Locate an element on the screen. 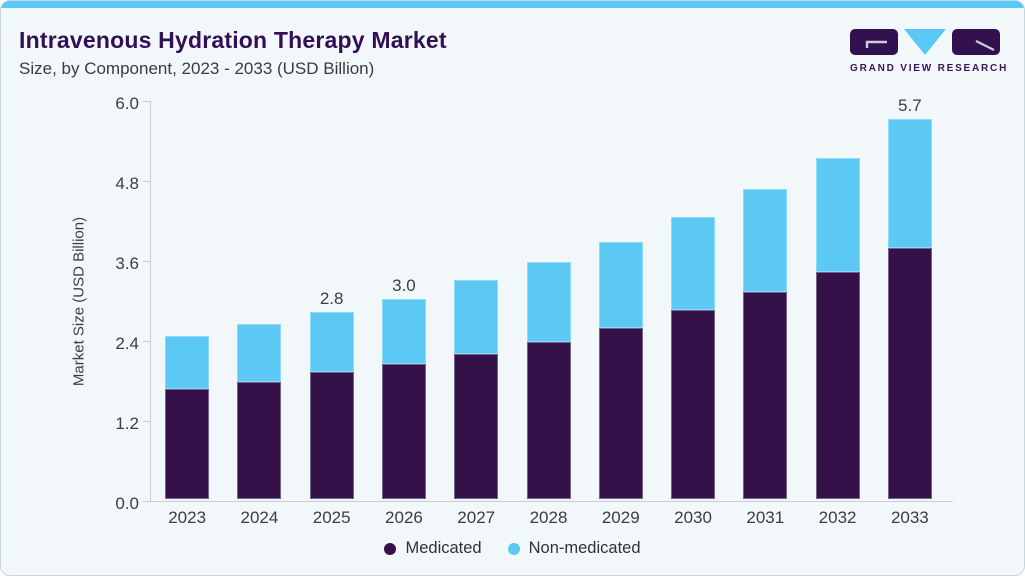 The image size is (1025, 576). bar-2028 is located at coordinates (548, 380).